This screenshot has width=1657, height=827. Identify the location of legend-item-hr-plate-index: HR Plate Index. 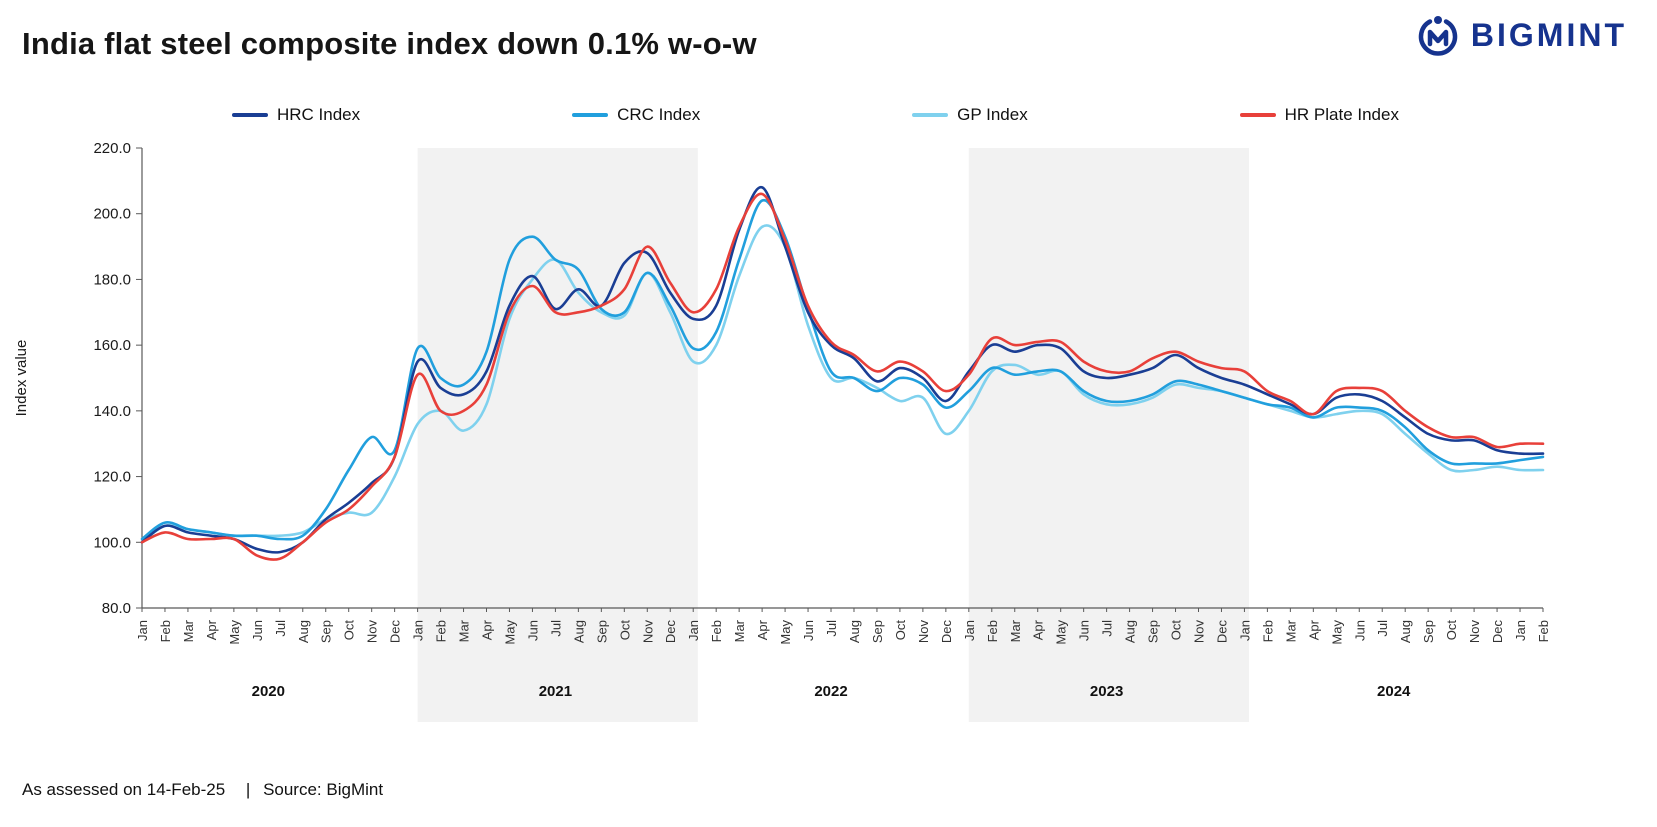
(1319, 115).